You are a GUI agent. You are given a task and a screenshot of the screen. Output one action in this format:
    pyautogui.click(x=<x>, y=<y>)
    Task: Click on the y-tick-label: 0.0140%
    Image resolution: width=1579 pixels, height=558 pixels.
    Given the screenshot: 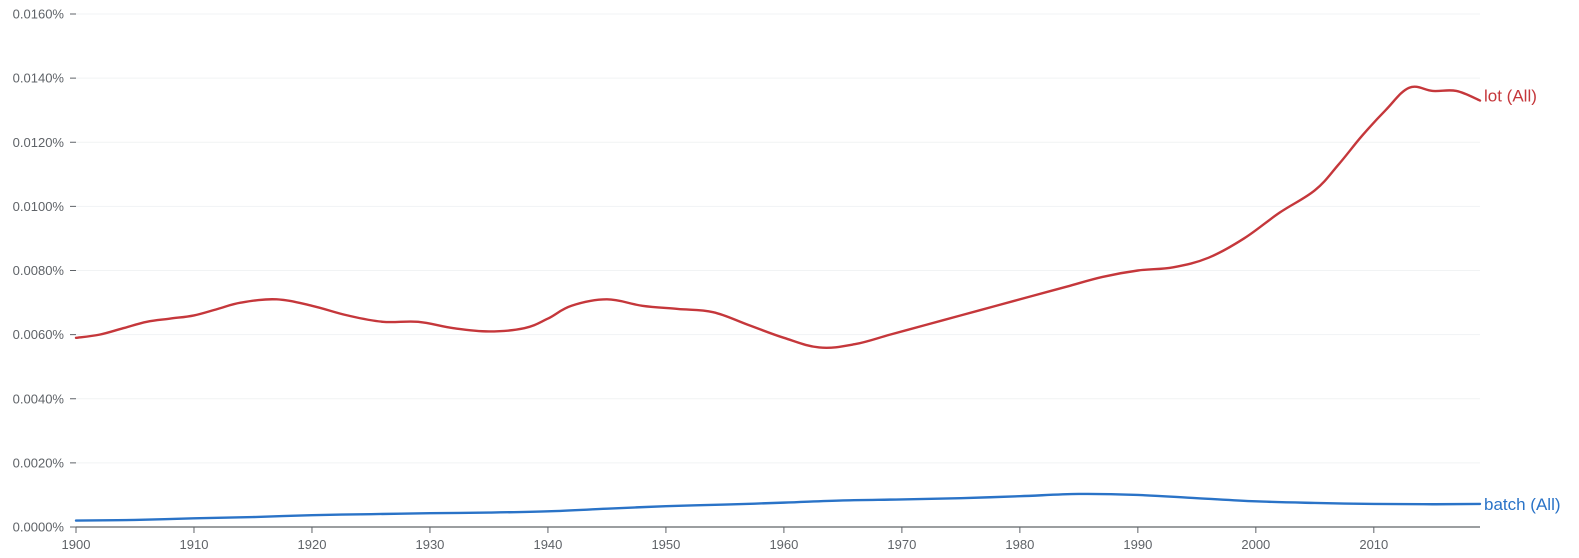 What is the action you would take?
    pyautogui.click(x=39, y=78)
    